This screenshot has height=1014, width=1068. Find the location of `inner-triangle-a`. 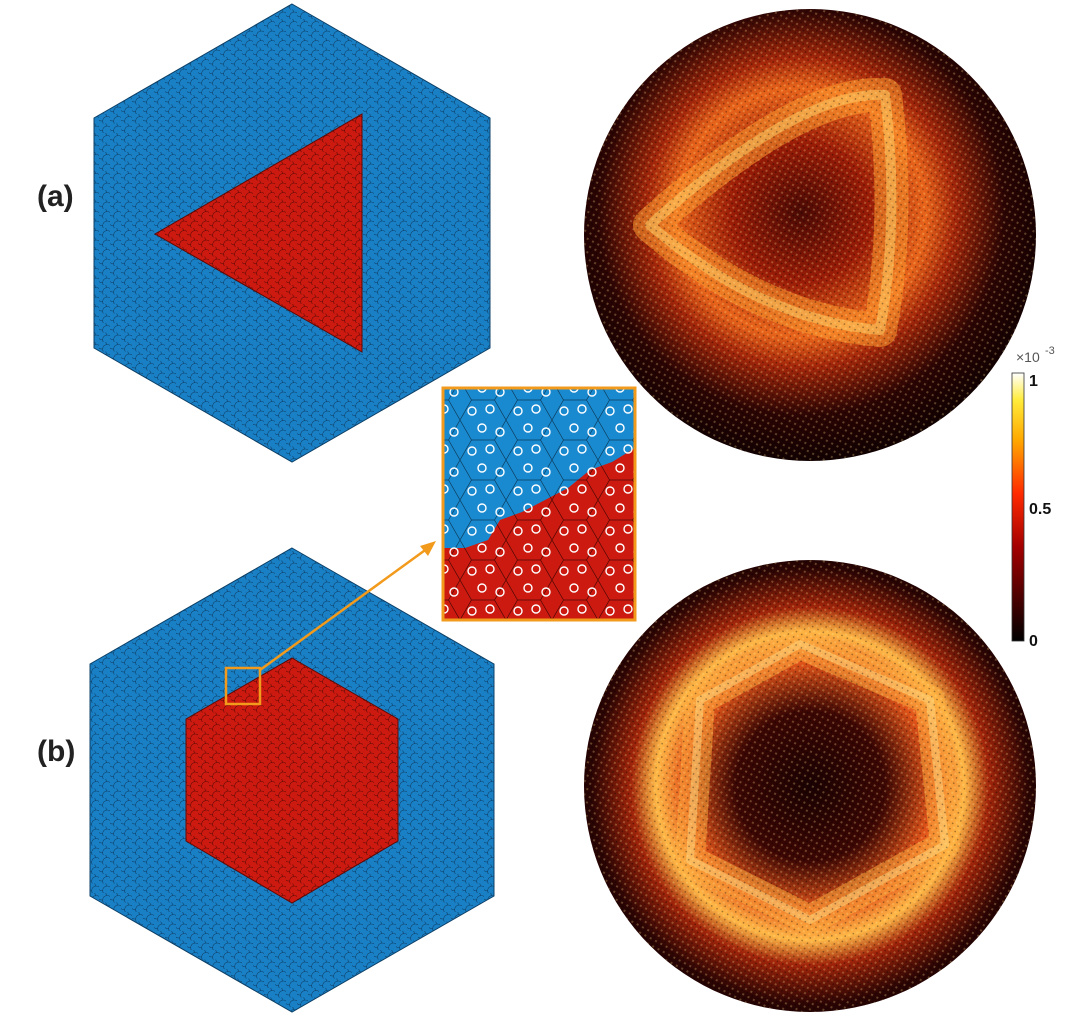

inner-triangle-a is located at coordinates (258, 233).